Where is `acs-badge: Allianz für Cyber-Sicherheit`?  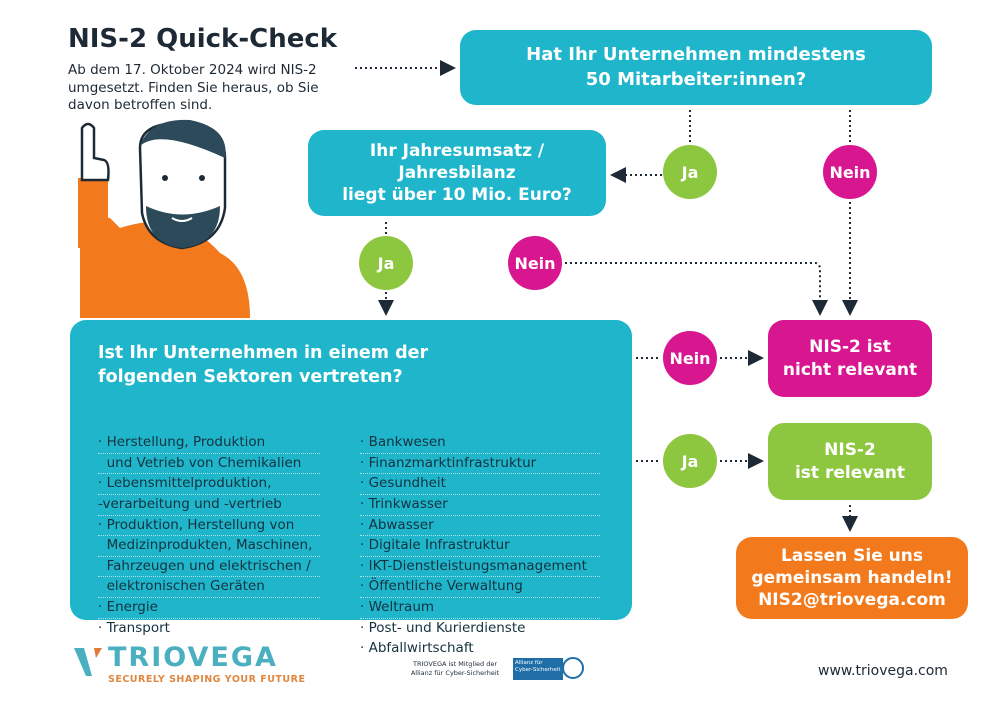 acs-badge: Allianz für Cyber-Sicherheit is located at coordinates (538, 669).